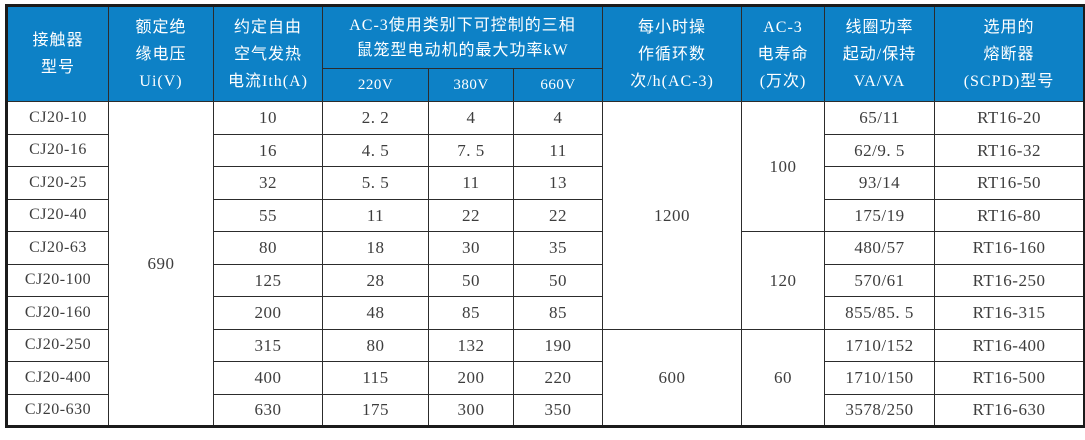 This screenshot has width=1085, height=440. Describe the element at coordinates (1009, 410) in the screenshot. I see `fuse-type-cell: RT16-630` at that location.